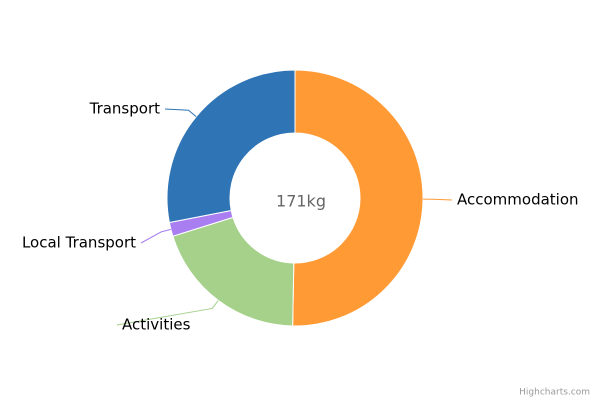 The height and width of the screenshot is (400, 600). What do you see at coordinates (79, 243) in the screenshot?
I see `slice-label: Local Transport` at bounding box center [79, 243].